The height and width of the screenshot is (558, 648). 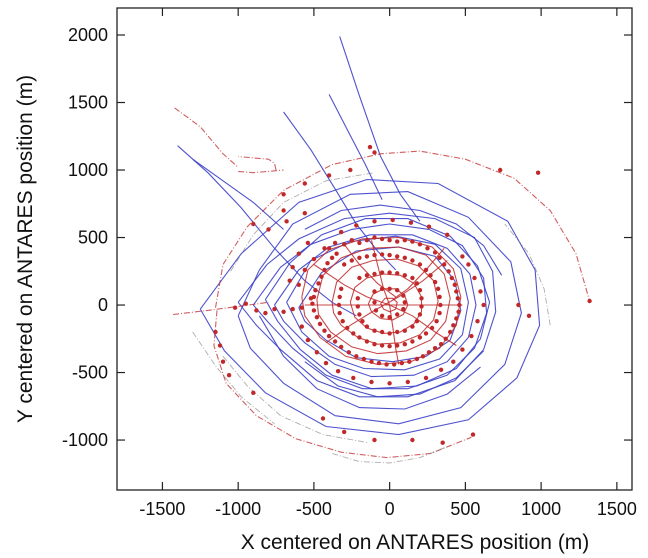 I want to click on x-tick-label: -1000, so click(x=238, y=509).